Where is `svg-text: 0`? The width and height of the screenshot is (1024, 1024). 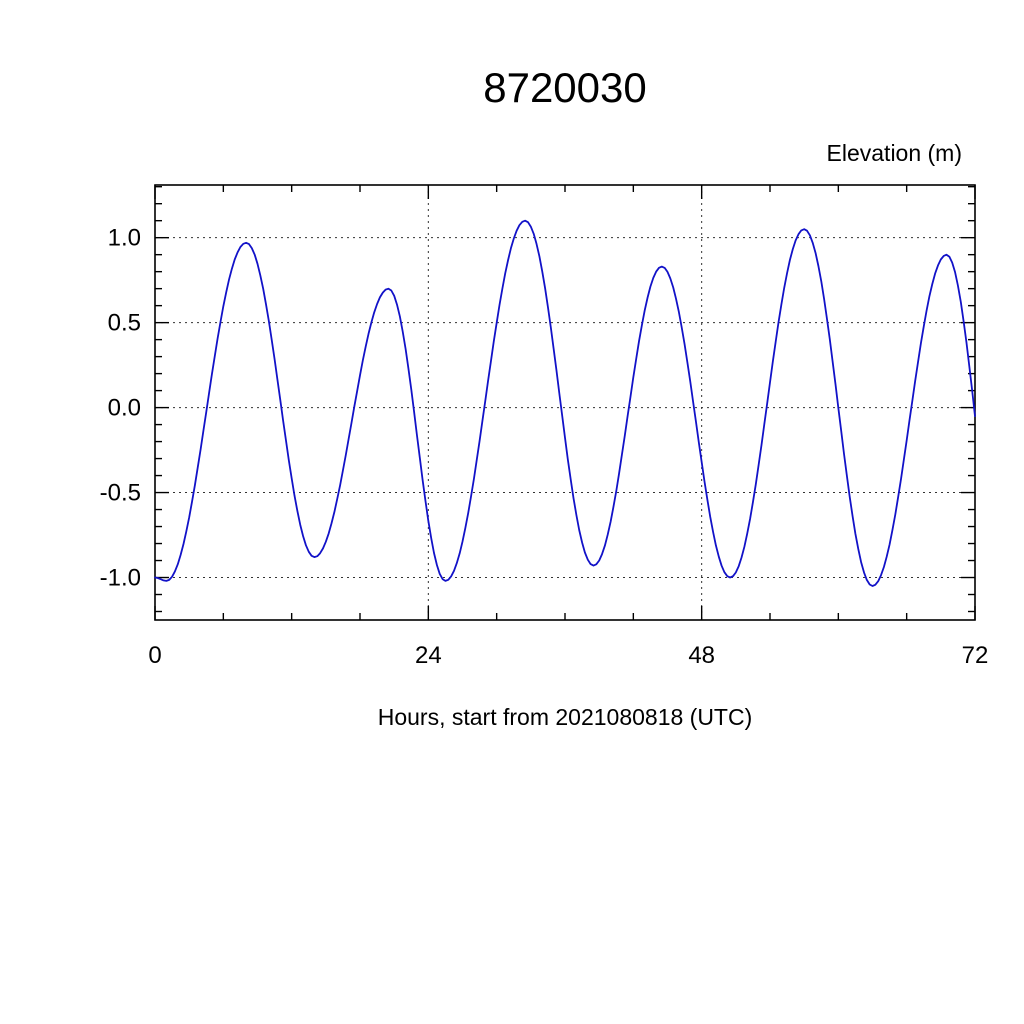
svg-text: 0 is located at coordinates (154, 655).